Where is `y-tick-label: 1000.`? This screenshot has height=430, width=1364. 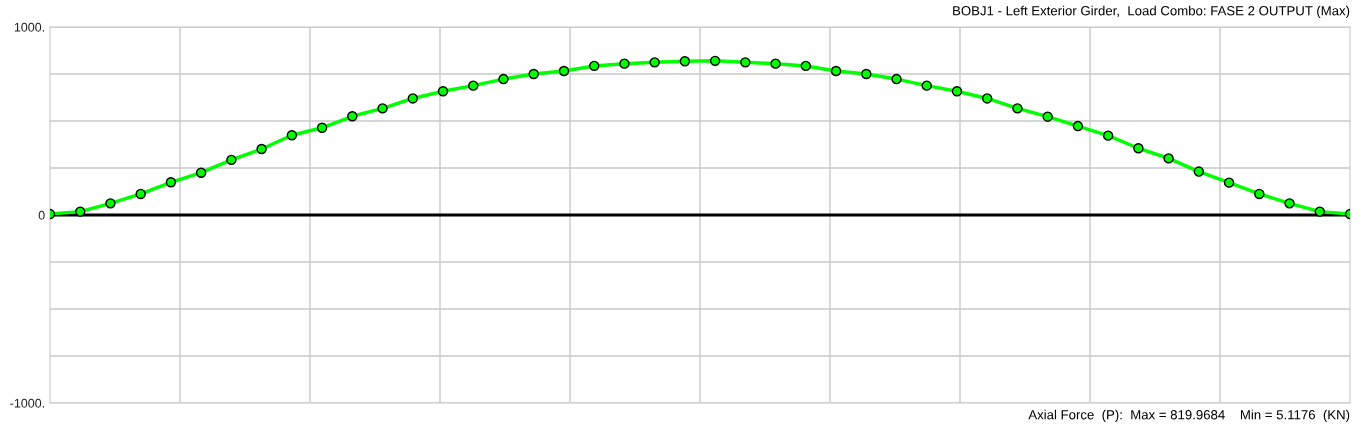 y-tick-label: 1000. is located at coordinates (29, 27).